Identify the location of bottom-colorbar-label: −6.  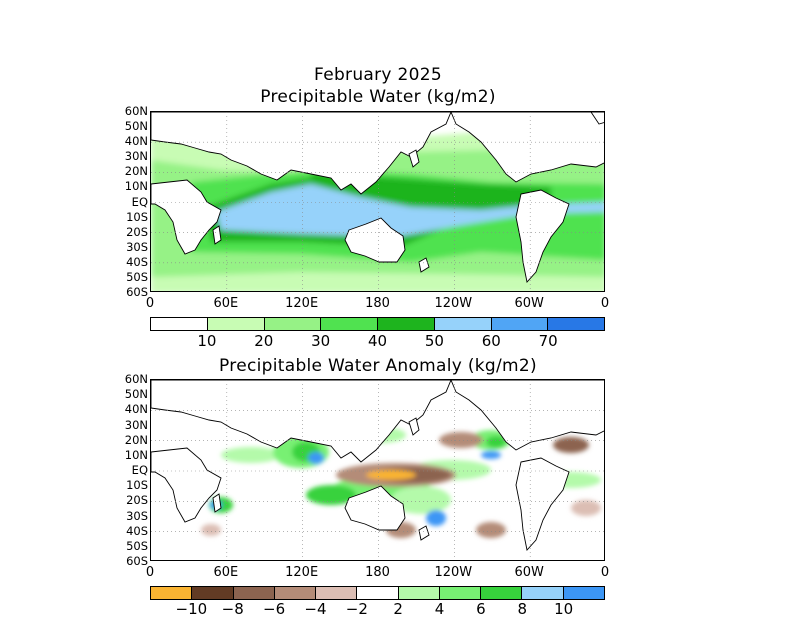
(274, 609).